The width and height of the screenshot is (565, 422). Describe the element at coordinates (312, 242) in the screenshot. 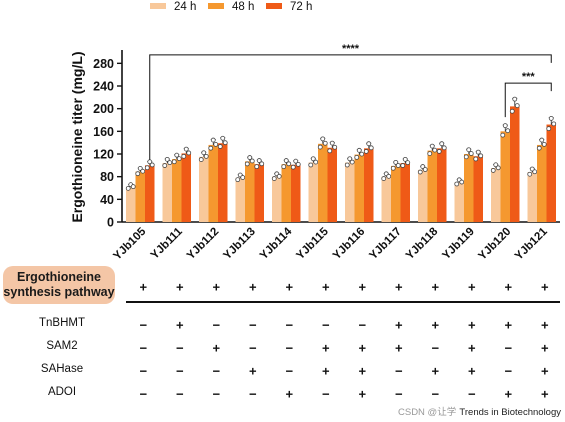

I see `x-tick-label: YJb115` at that location.